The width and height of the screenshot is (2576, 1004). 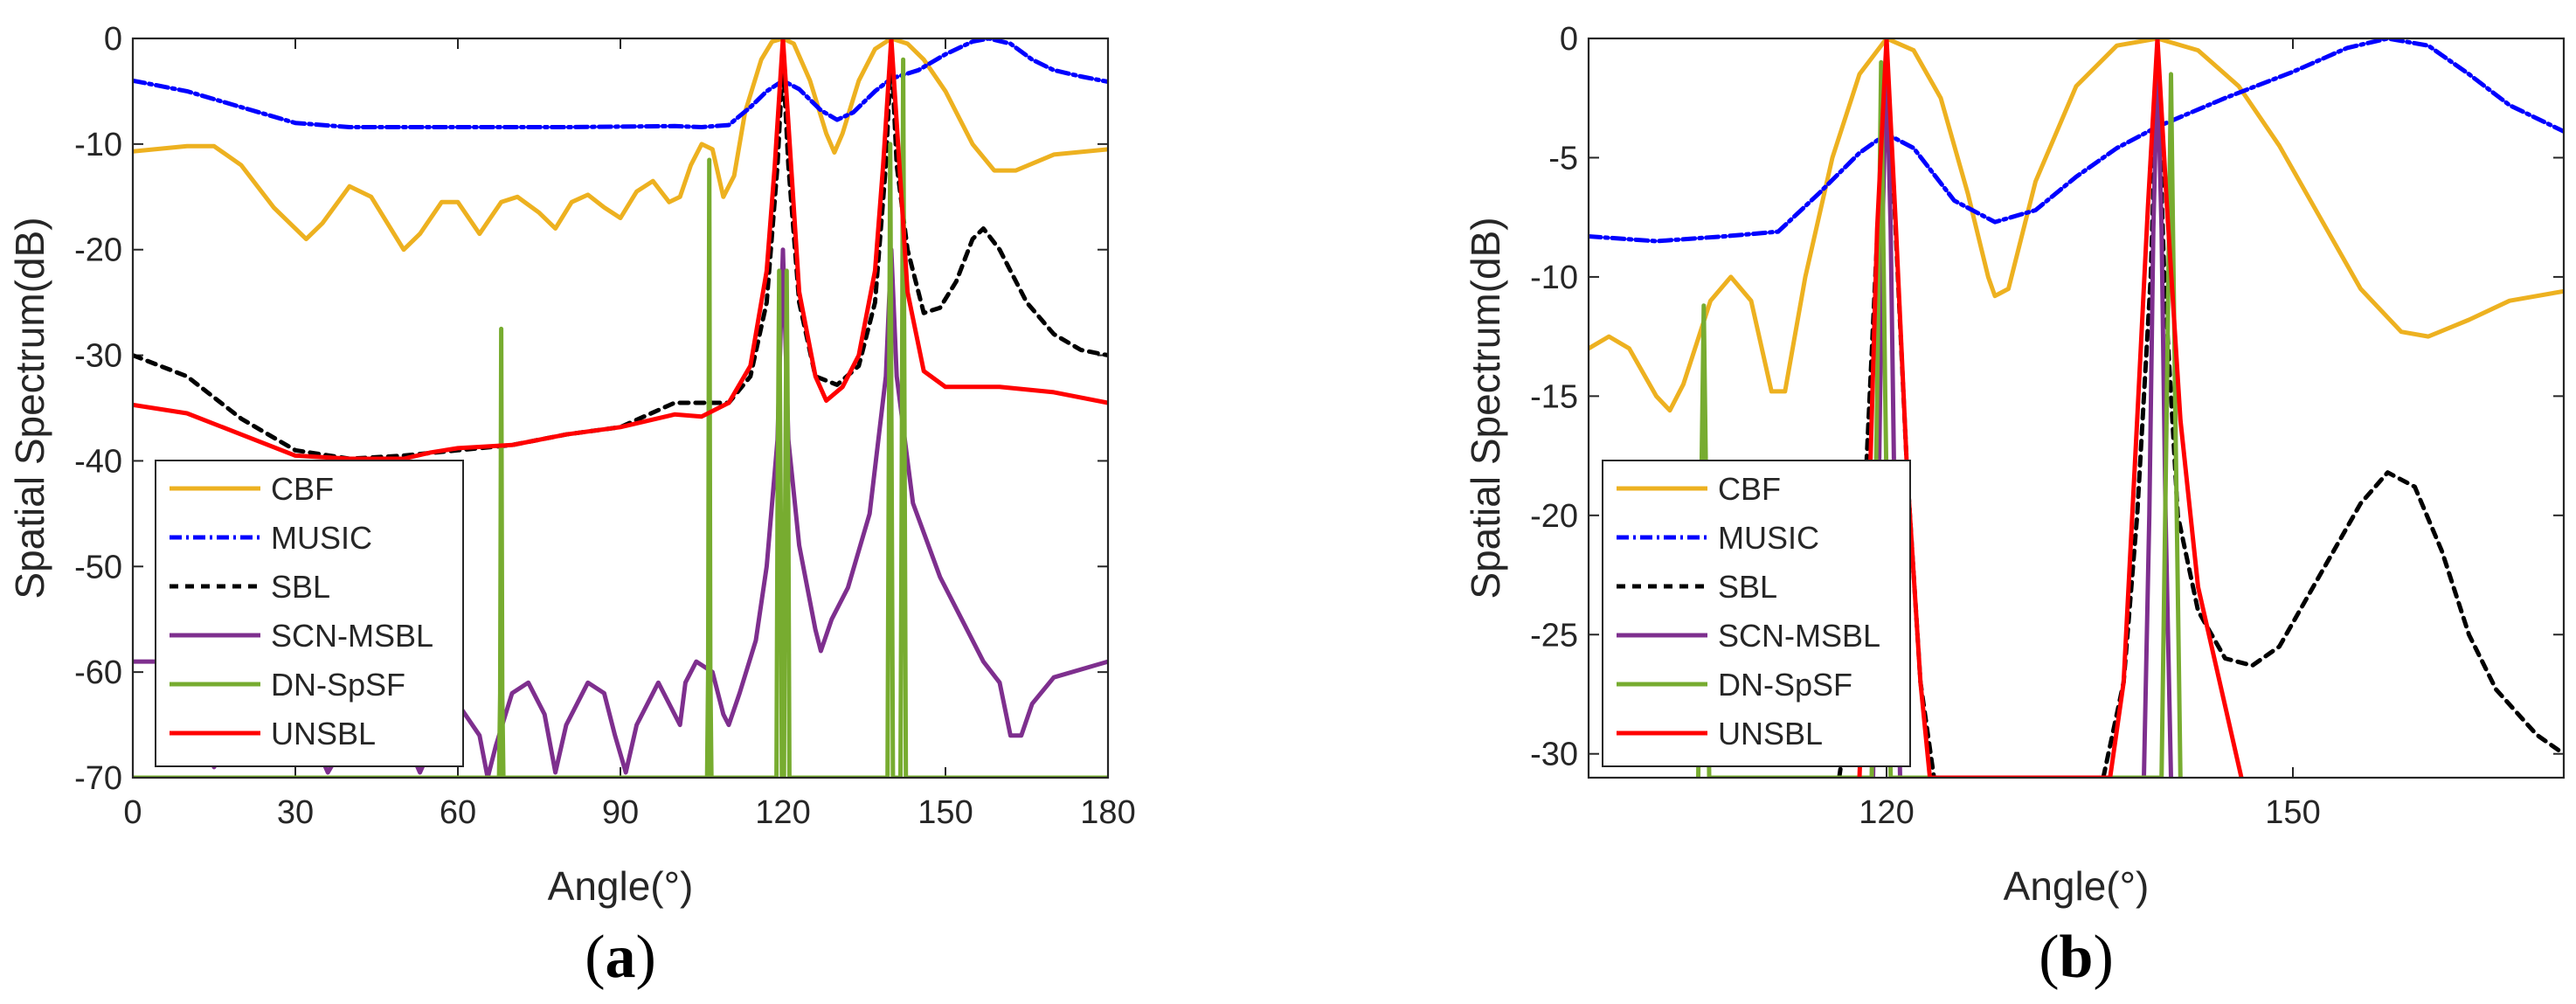 I want to click on y-tick-label: -5, so click(x=1563, y=158).